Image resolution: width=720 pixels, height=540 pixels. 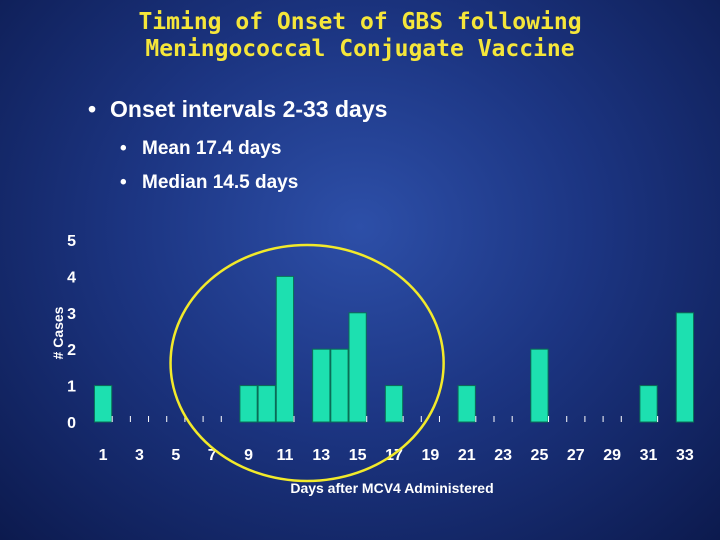 I want to click on x-tick-label: 3, so click(x=139, y=455).